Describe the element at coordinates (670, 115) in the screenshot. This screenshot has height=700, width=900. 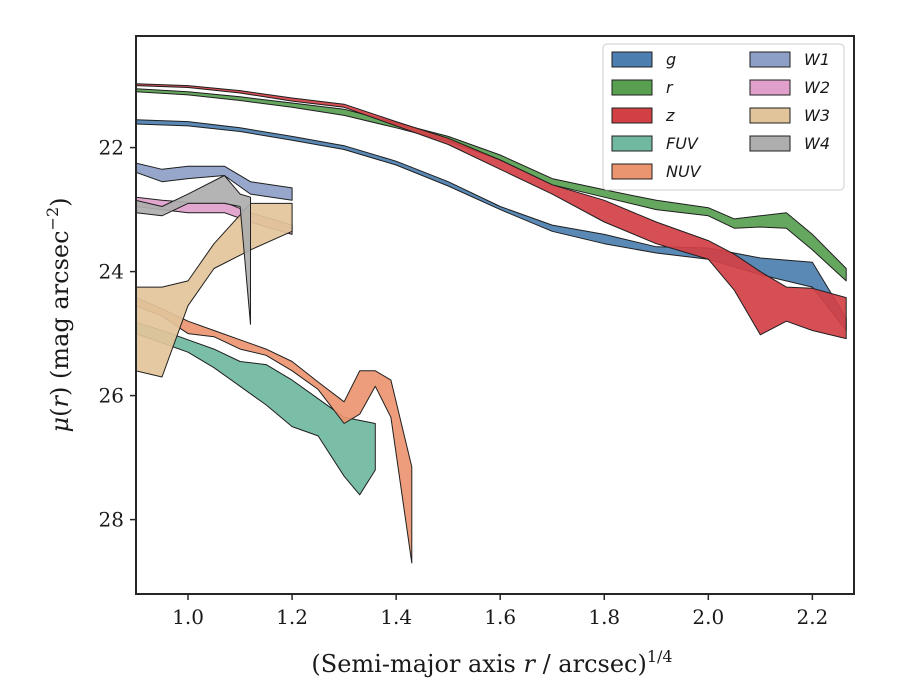
I see `legend-label: z` at that location.